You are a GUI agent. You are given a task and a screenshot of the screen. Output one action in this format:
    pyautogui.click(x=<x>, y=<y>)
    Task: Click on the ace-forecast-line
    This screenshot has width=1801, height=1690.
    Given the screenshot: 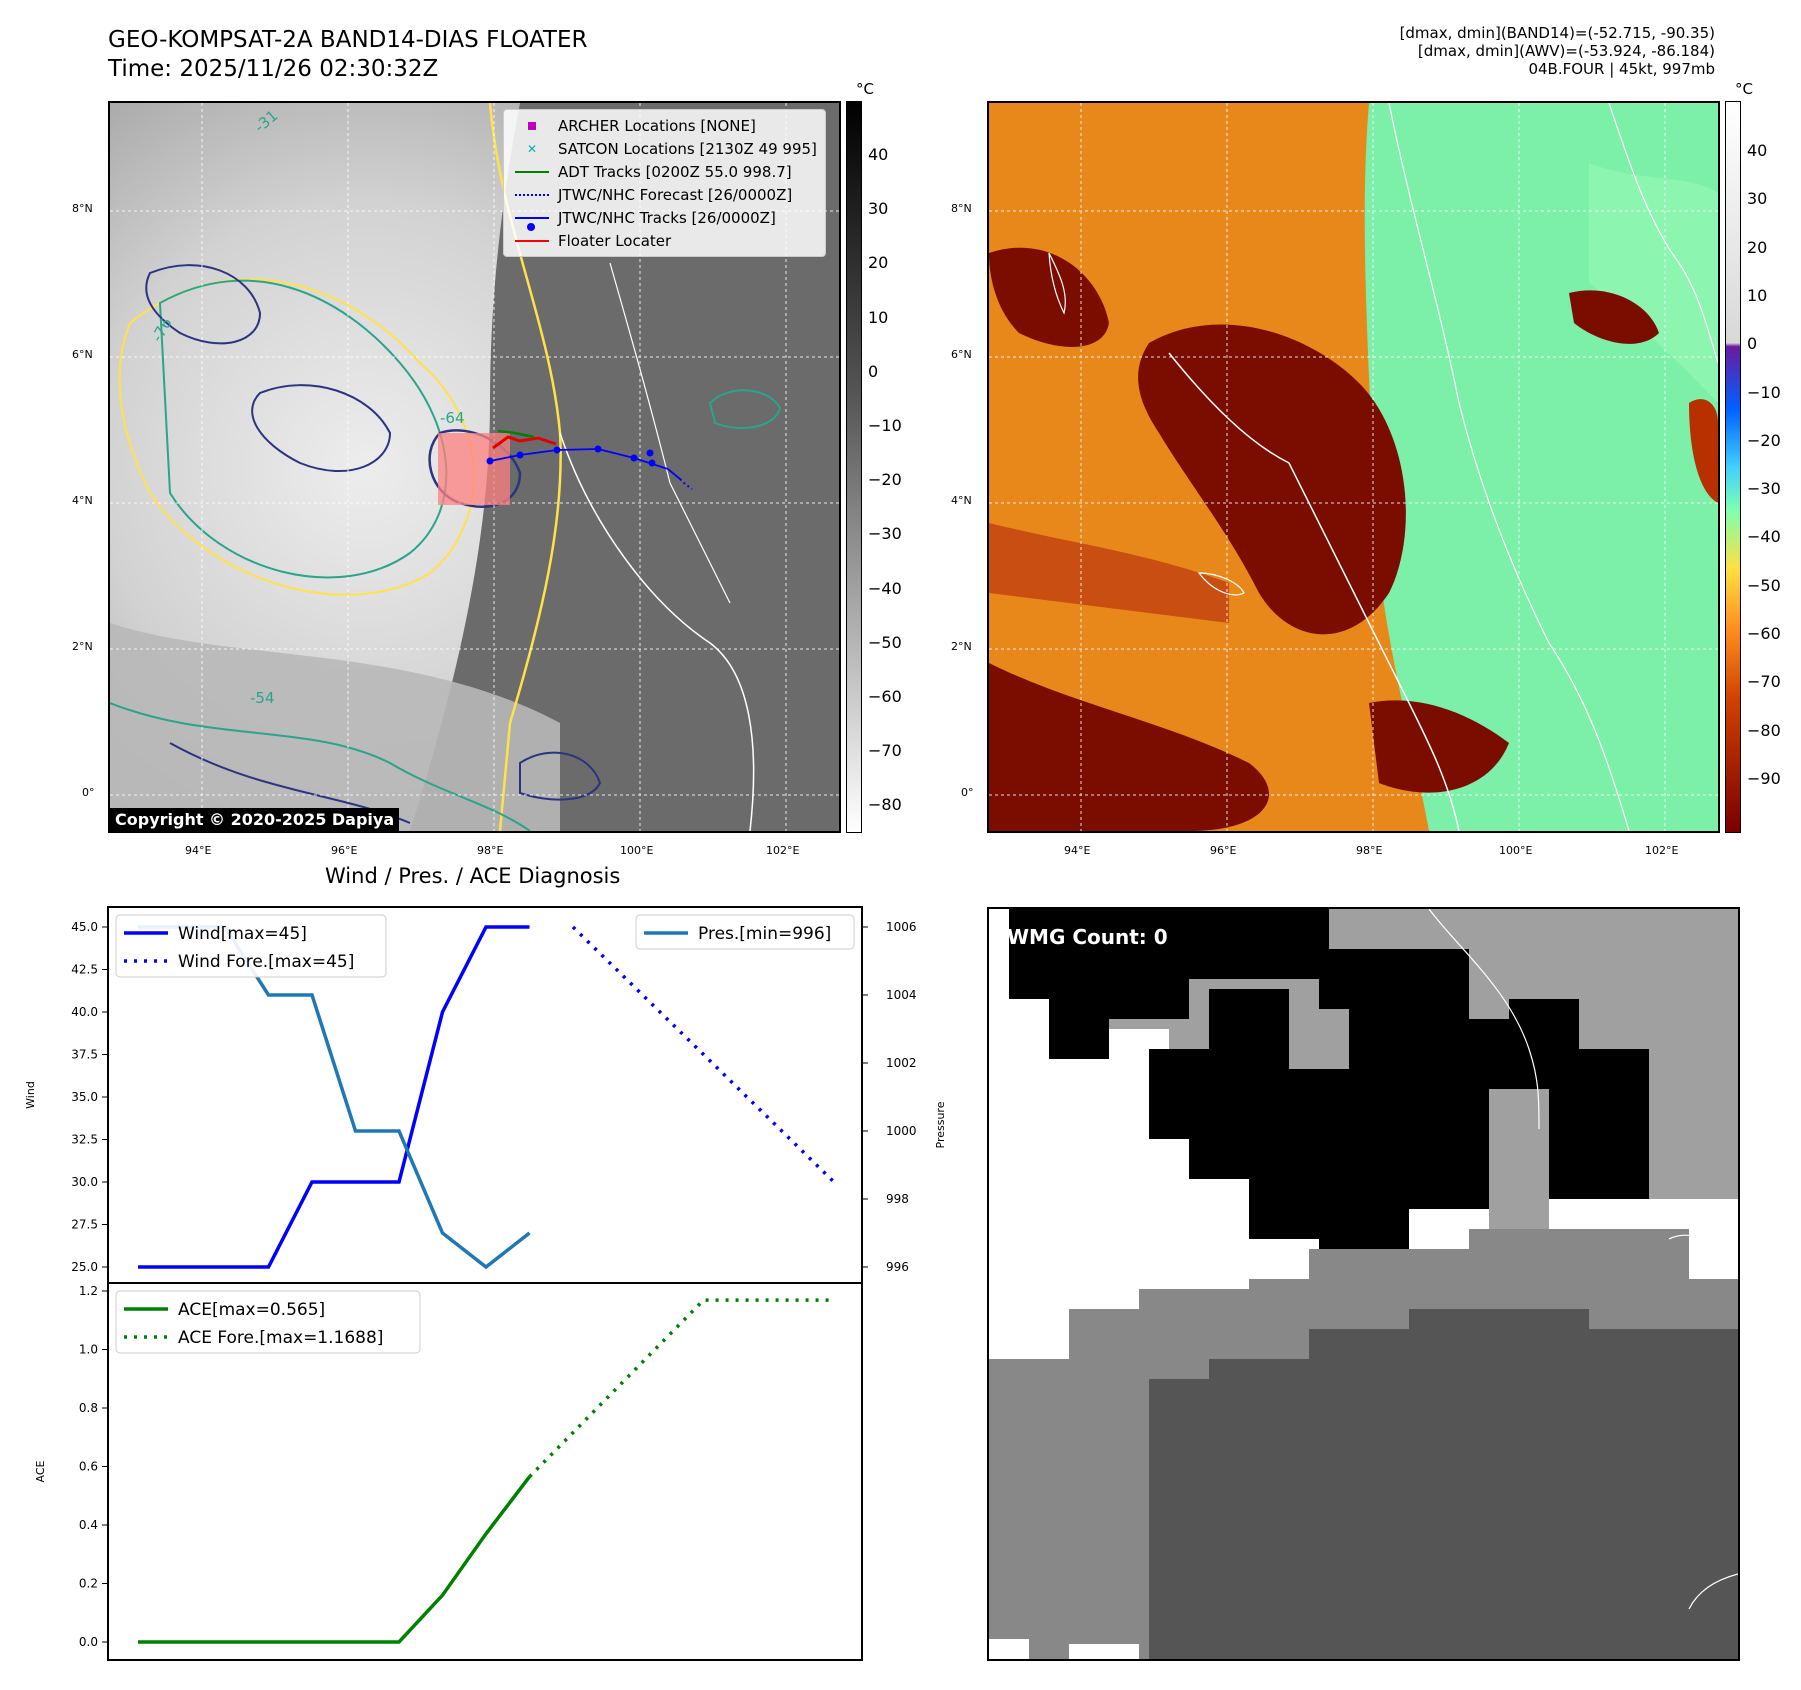 What is the action you would take?
    pyautogui.click(x=681, y=1388)
    